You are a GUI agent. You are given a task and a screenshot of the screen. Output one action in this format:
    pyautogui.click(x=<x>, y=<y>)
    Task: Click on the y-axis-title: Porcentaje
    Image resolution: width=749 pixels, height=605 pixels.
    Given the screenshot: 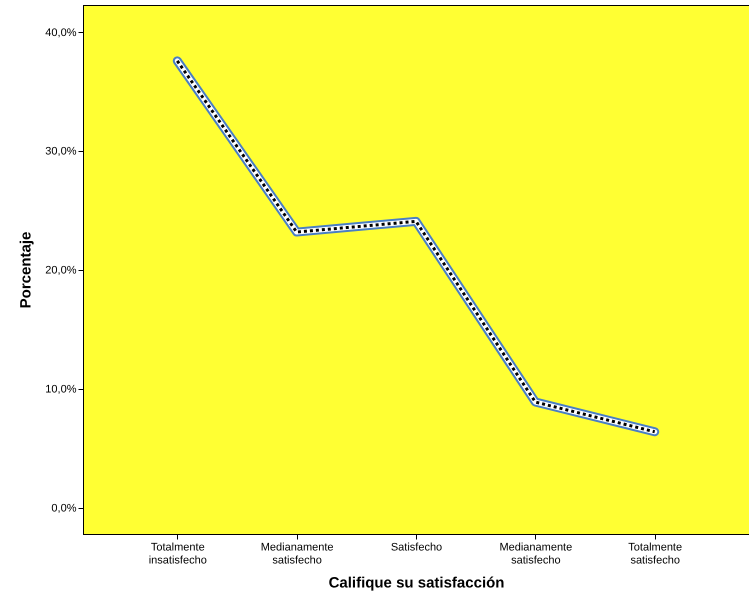 What is the action you would take?
    pyautogui.click(x=25, y=270)
    